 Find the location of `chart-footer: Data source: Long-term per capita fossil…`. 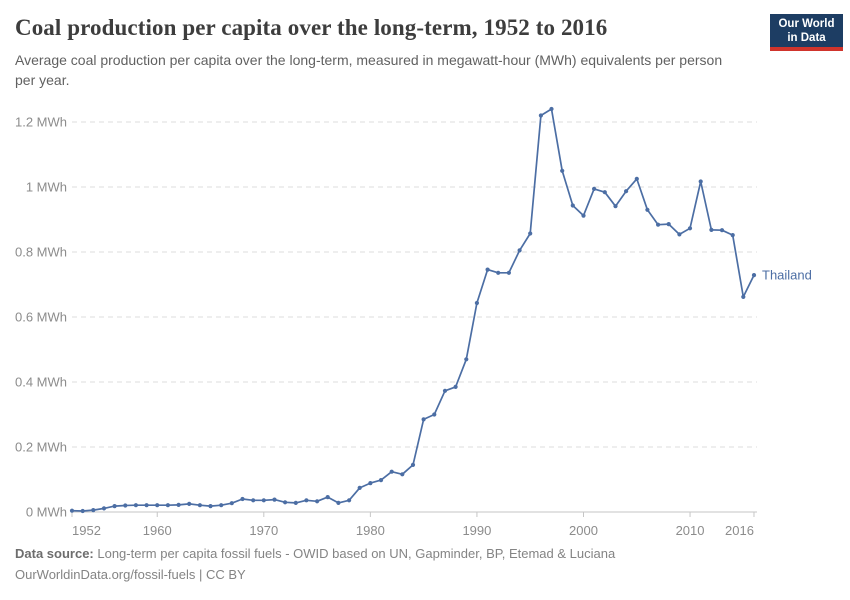

chart-footer: Data source: Long-term per capita fossil… is located at coordinates (315, 564).